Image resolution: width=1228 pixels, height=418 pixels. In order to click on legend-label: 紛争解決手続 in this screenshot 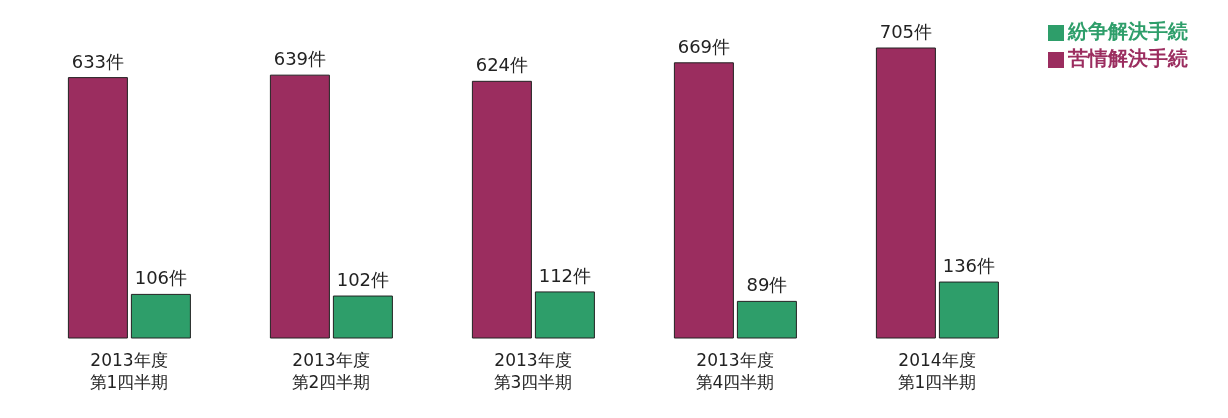, I will do `click(1128, 31)`.